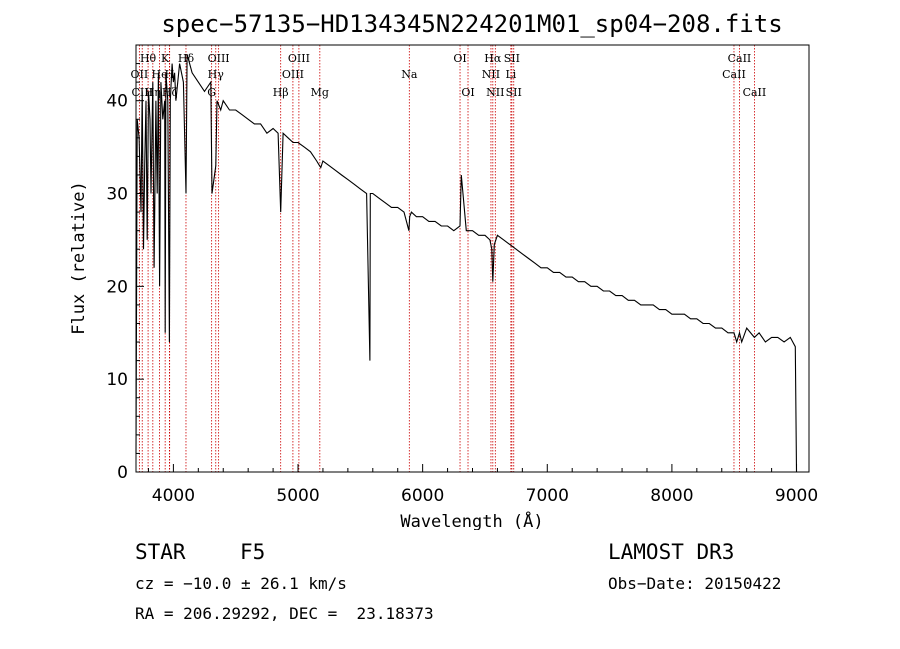 This screenshot has height=649, width=900. I want to click on line-label: Hα, so click(493, 58).